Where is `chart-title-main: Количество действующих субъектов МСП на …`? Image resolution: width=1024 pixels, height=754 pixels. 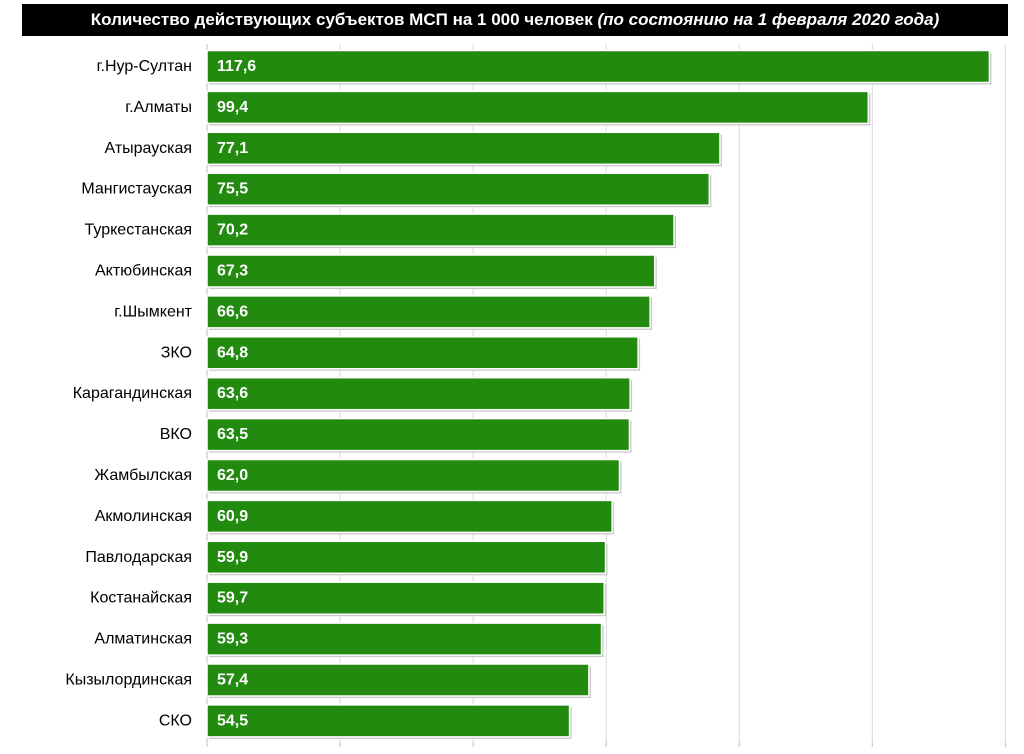 chart-title-main: Количество действующих субъектов МСП на … is located at coordinates (341, 19).